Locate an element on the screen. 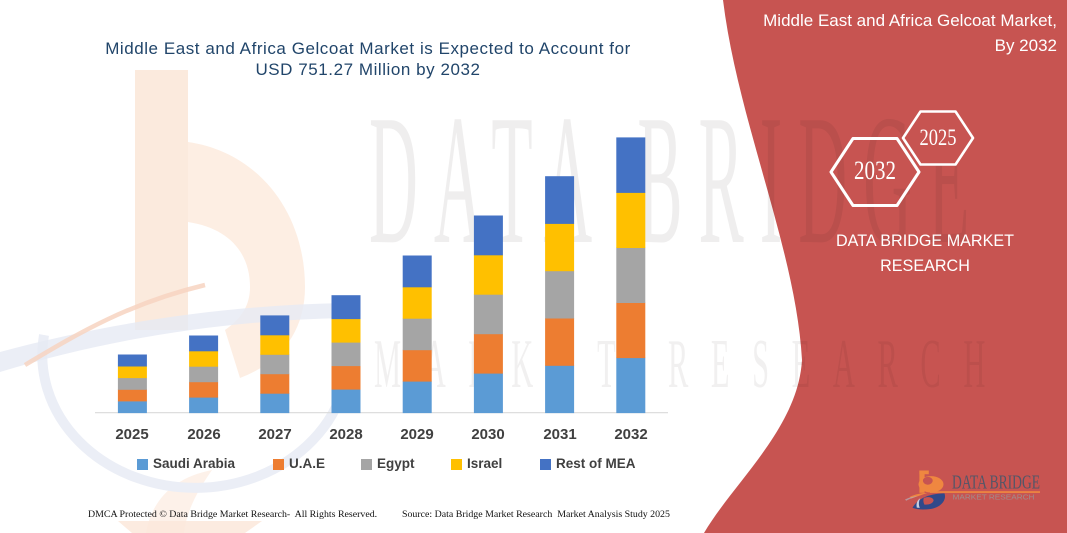 The height and width of the screenshot is (533, 1067). svg-text: DATA BRIDGE is located at coordinates (996, 483).